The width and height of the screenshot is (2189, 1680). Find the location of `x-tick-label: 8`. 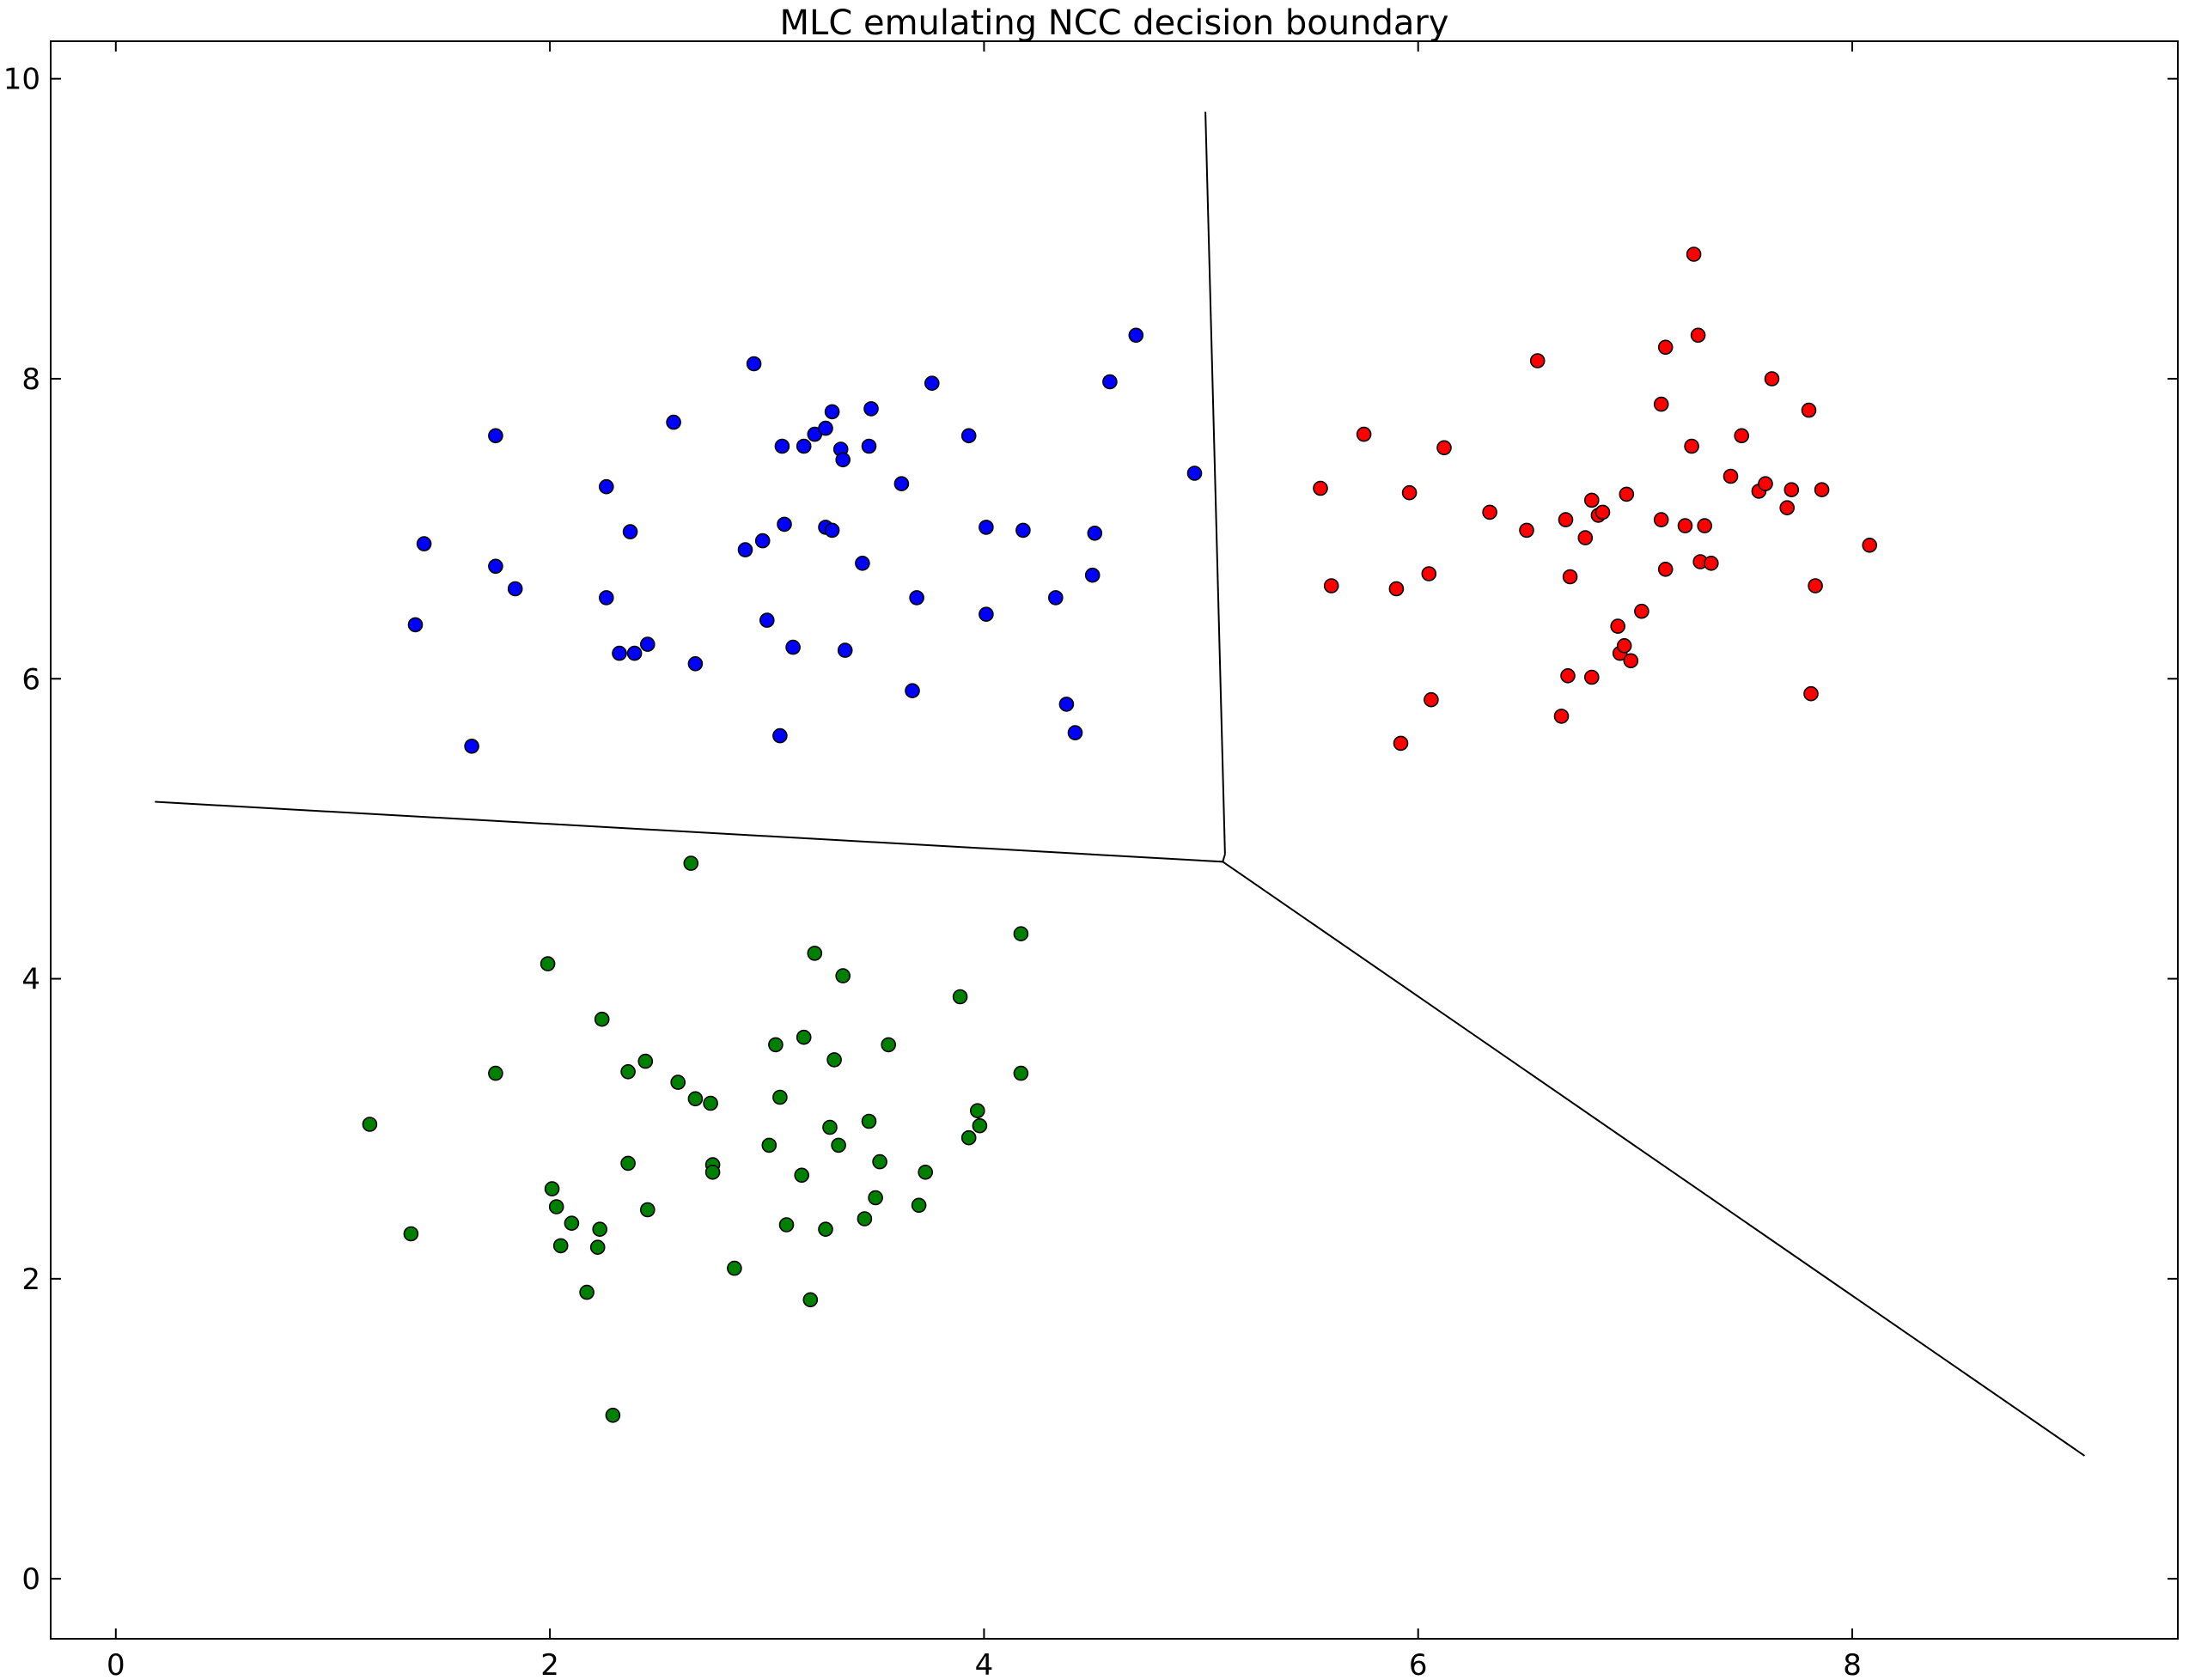

x-tick-label: 8 is located at coordinates (1852, 1664).